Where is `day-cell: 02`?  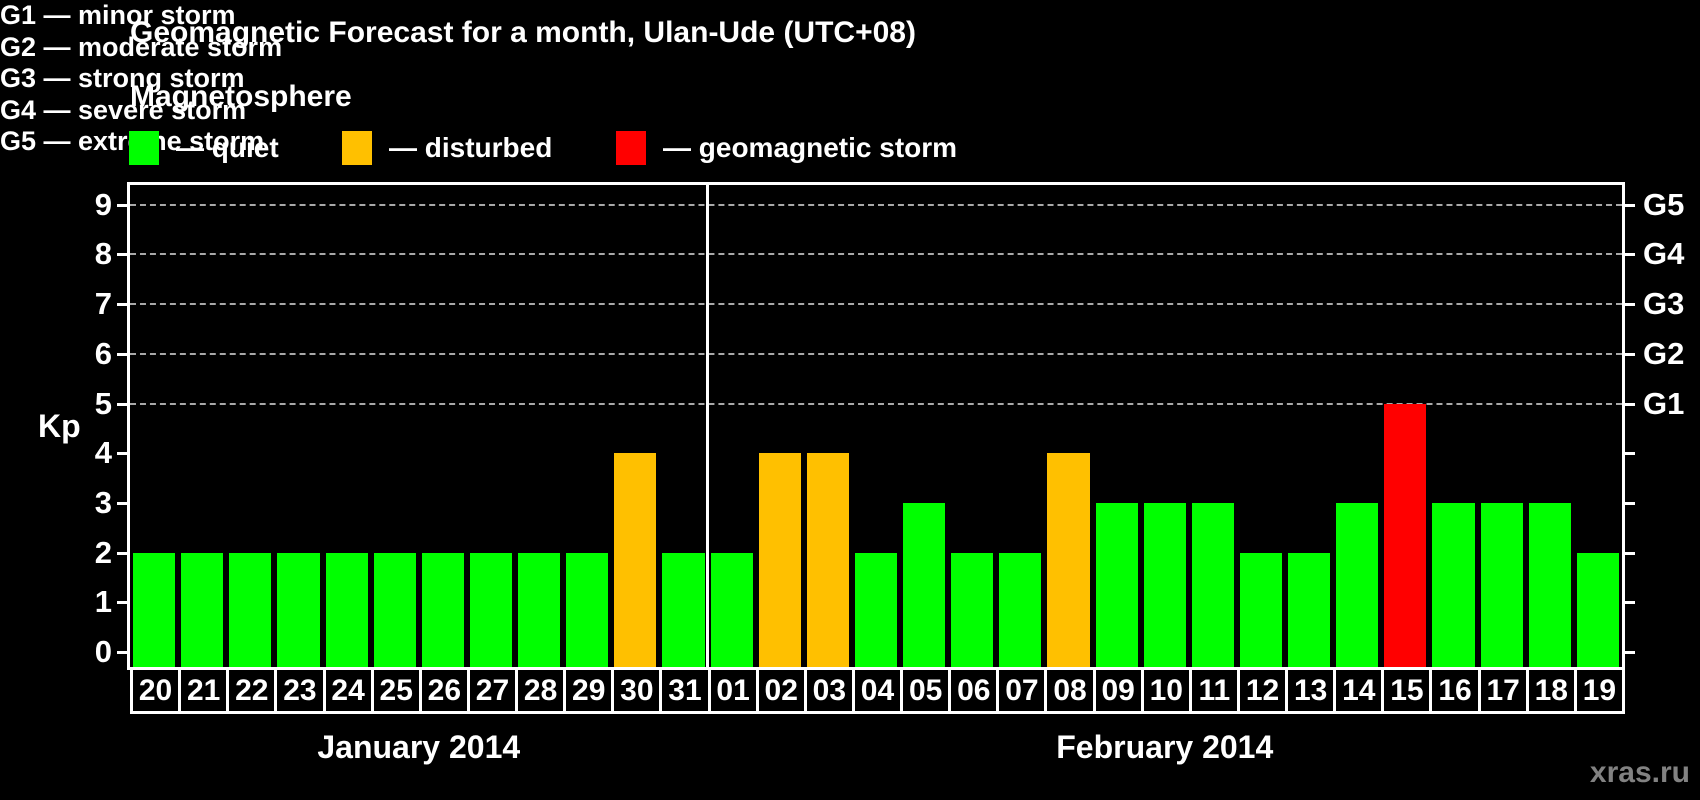 day-cell: 02 is located at coordinates (781, 690).